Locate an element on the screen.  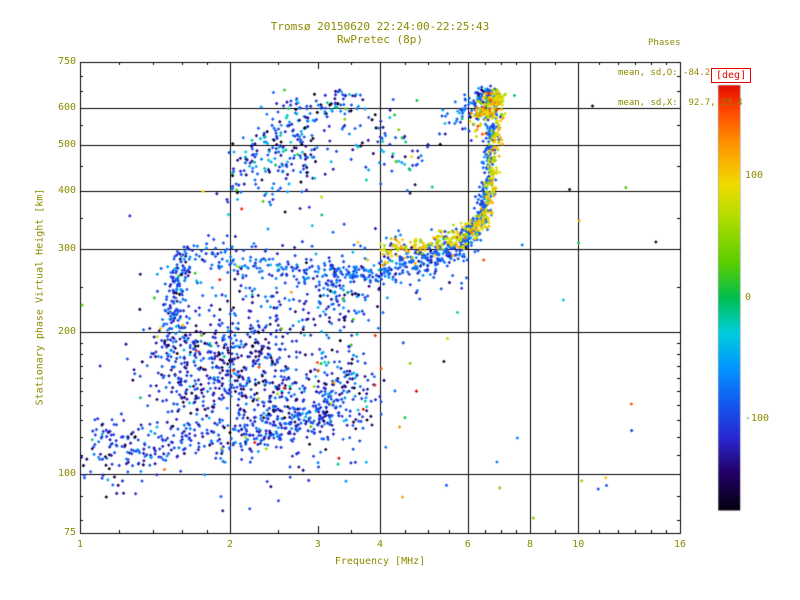
y-tick-label: 75 is located at coordinates (69, 532).